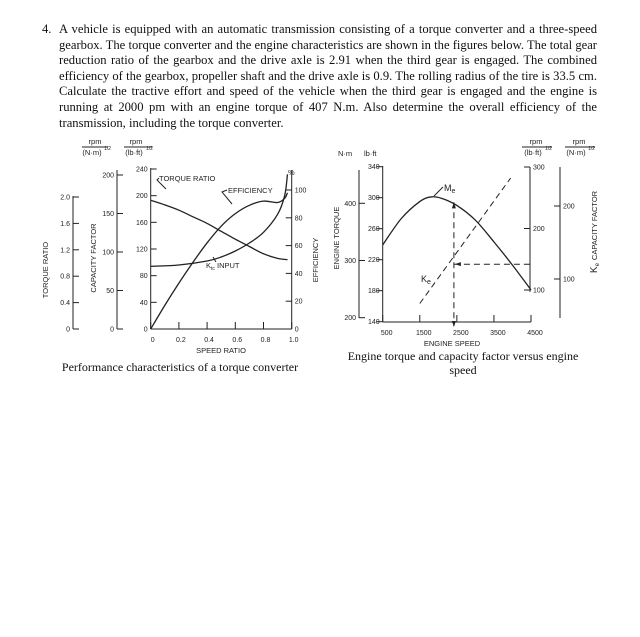 This screenshot has height=637, width=640. What do you see at coordinates (424, 333) in the screenshot?
I see `tick-label: 1500` at bounding box center [424, 333].